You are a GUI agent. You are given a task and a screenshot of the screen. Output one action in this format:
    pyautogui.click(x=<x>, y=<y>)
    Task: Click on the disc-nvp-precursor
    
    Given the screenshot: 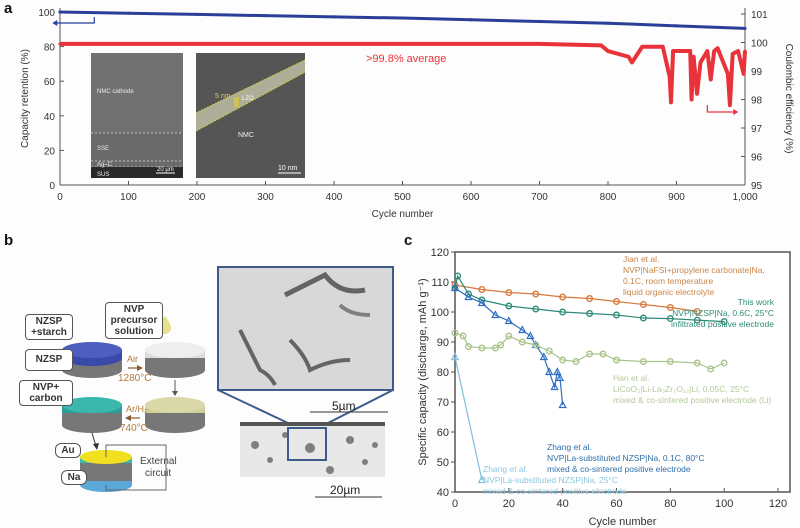 What is the action you would take?
    pyautogui.click(x=175, y=360)
    